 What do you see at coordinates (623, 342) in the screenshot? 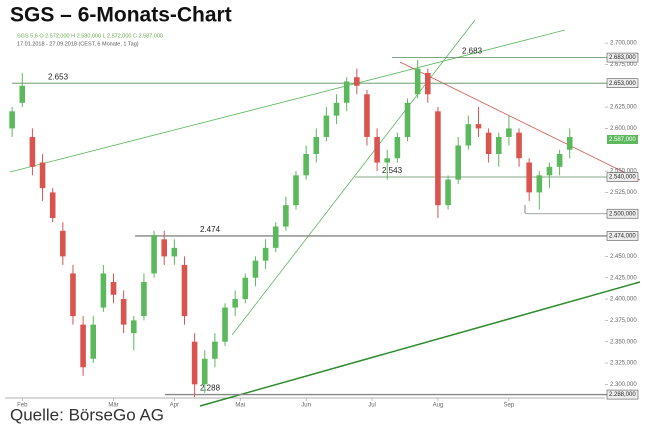
I see `y-tick-label: 2.350,000` at bounding box center [623, 342].